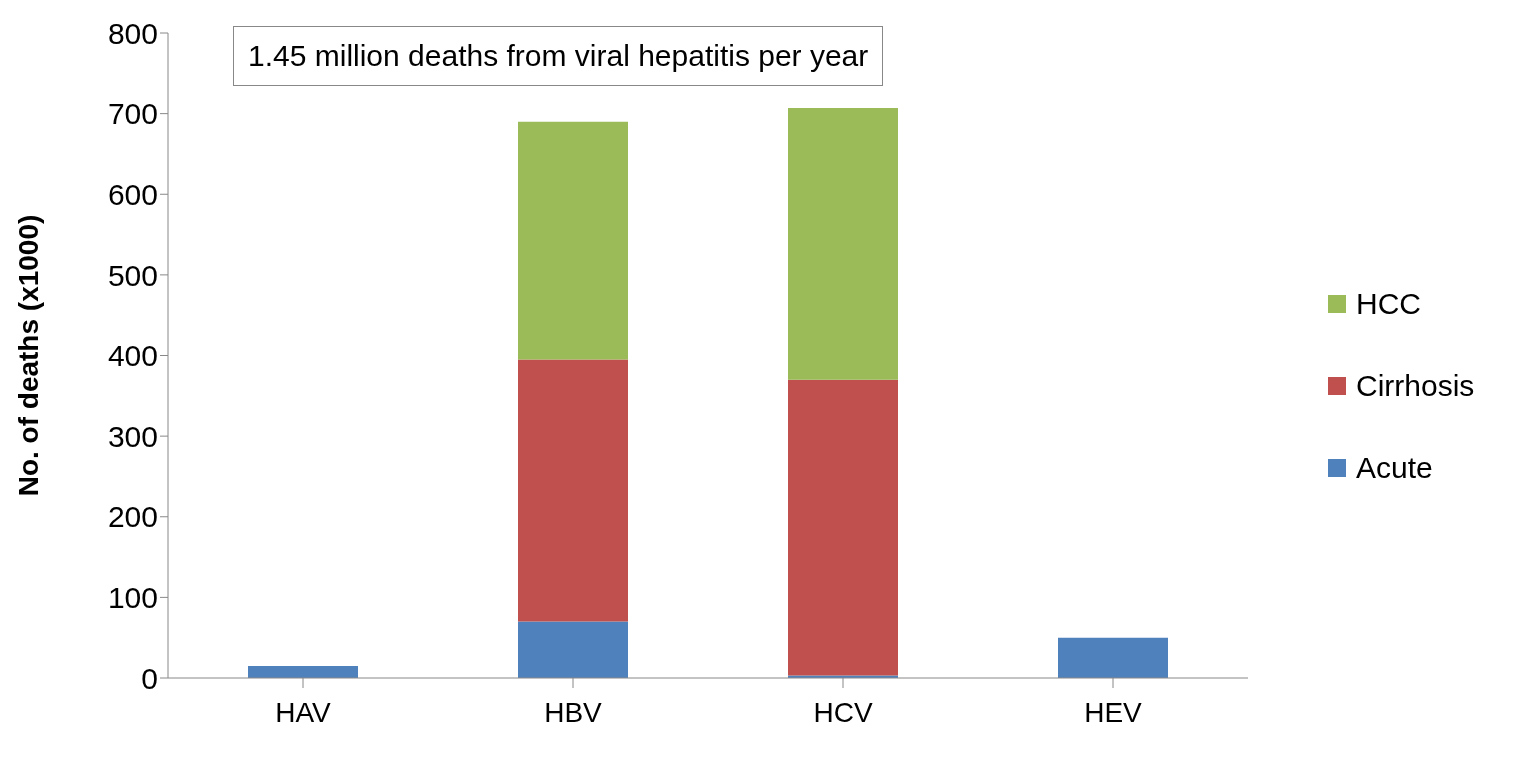  Describe the element at coordinates (132, 194) in the screenshot. I see `y-tick-label: 600` at that location.